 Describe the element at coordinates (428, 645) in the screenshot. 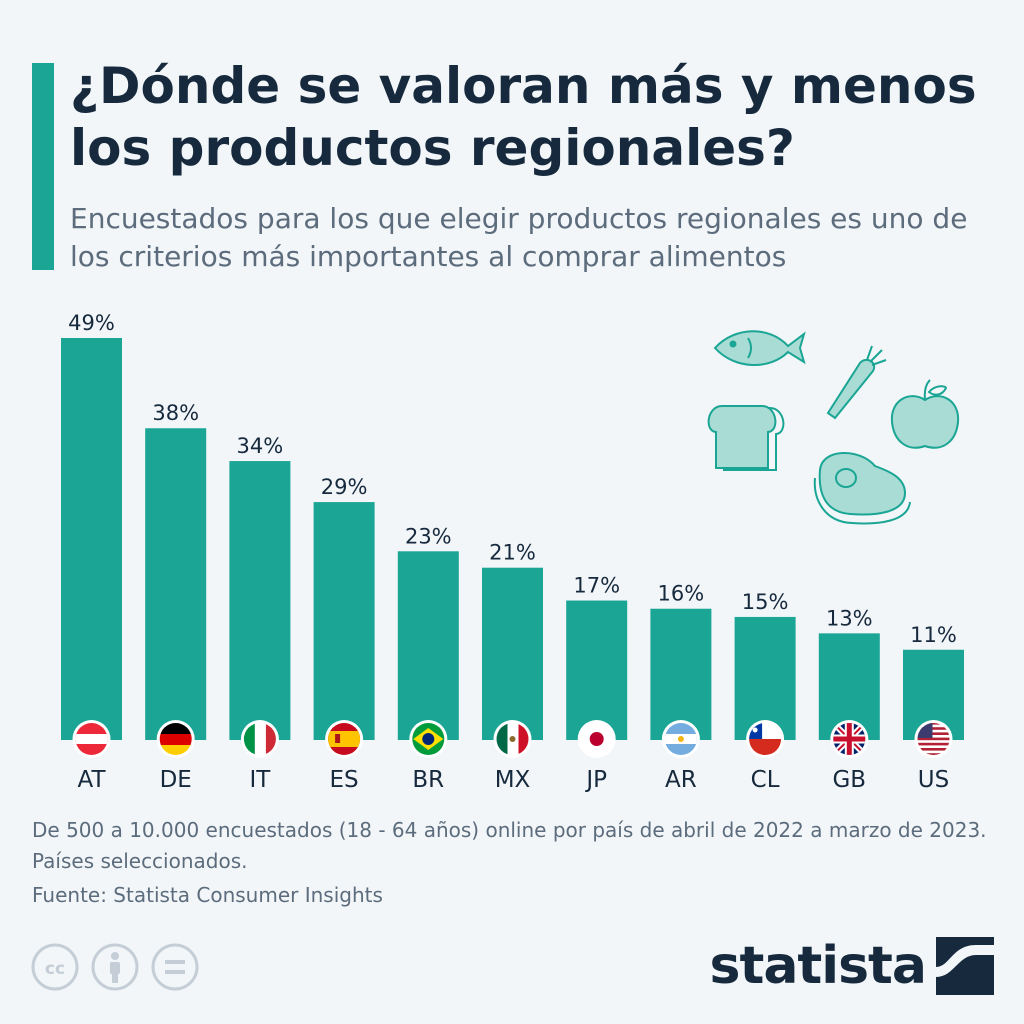

I see `bar-br` at that location.